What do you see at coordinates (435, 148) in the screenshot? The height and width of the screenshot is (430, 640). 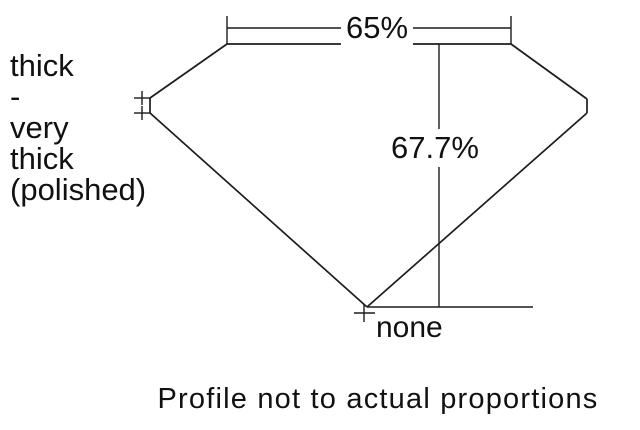 I see `total-depth-percentage-label: 67.7%` at bounding box center [435, 148].